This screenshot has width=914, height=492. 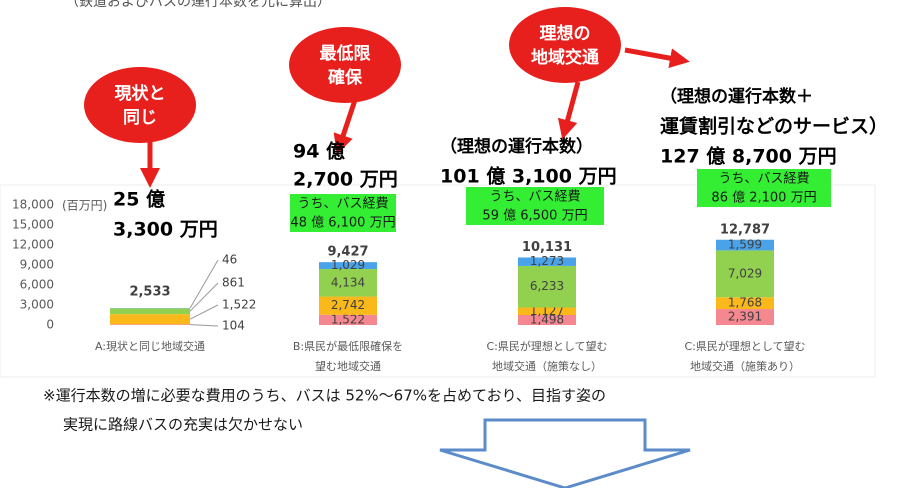 I want to click on bus-cost-text: 59 億 6,500 万円, so click(x=534, y=216).